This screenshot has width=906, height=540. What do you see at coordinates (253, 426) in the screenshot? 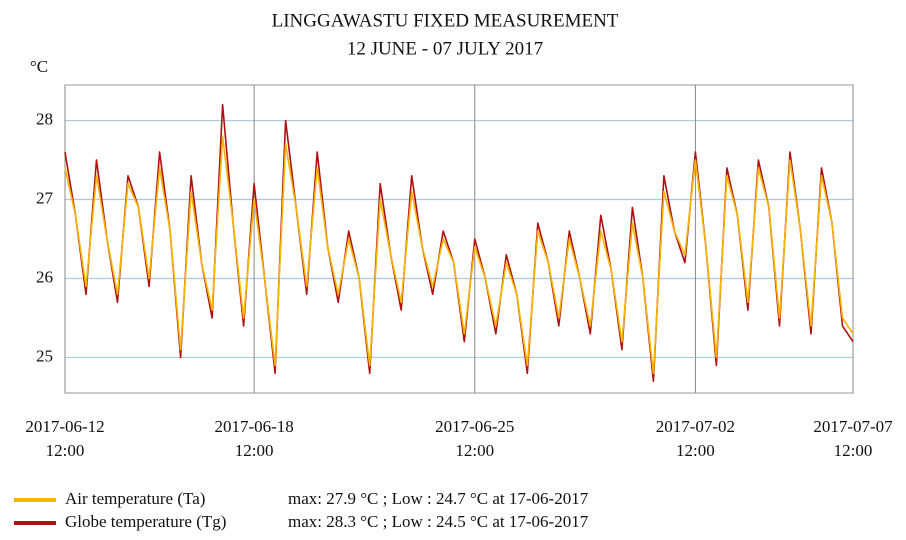
I see `x-tick-label: 2017-06-18` at bounding box center [253, 426].